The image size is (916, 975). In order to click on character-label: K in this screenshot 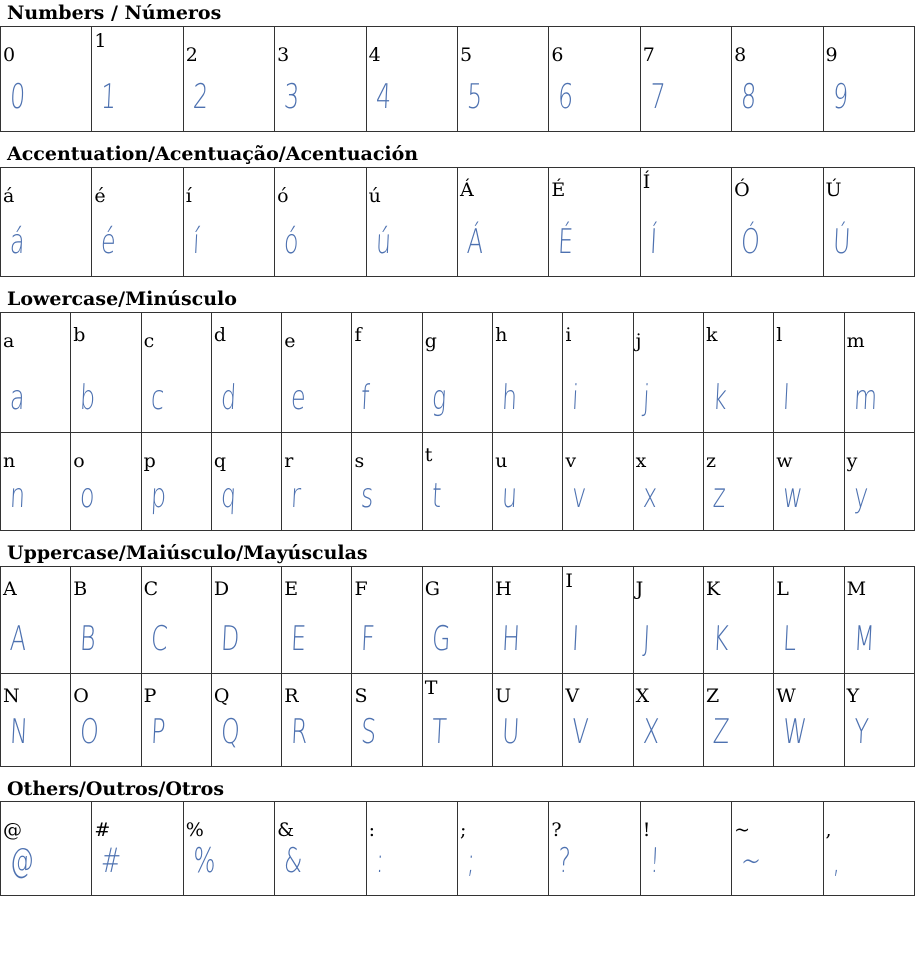, I will do `click(713, 589)`.